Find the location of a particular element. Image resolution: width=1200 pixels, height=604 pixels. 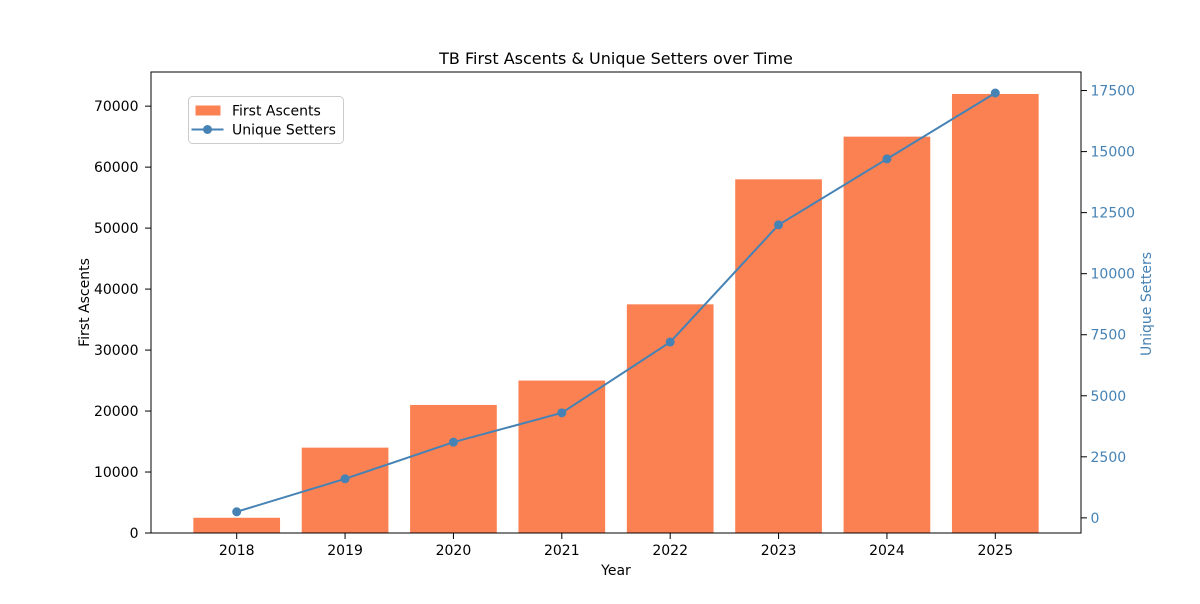

y-right-tick-label-0: 0 is located at coordinates (1095, 519).